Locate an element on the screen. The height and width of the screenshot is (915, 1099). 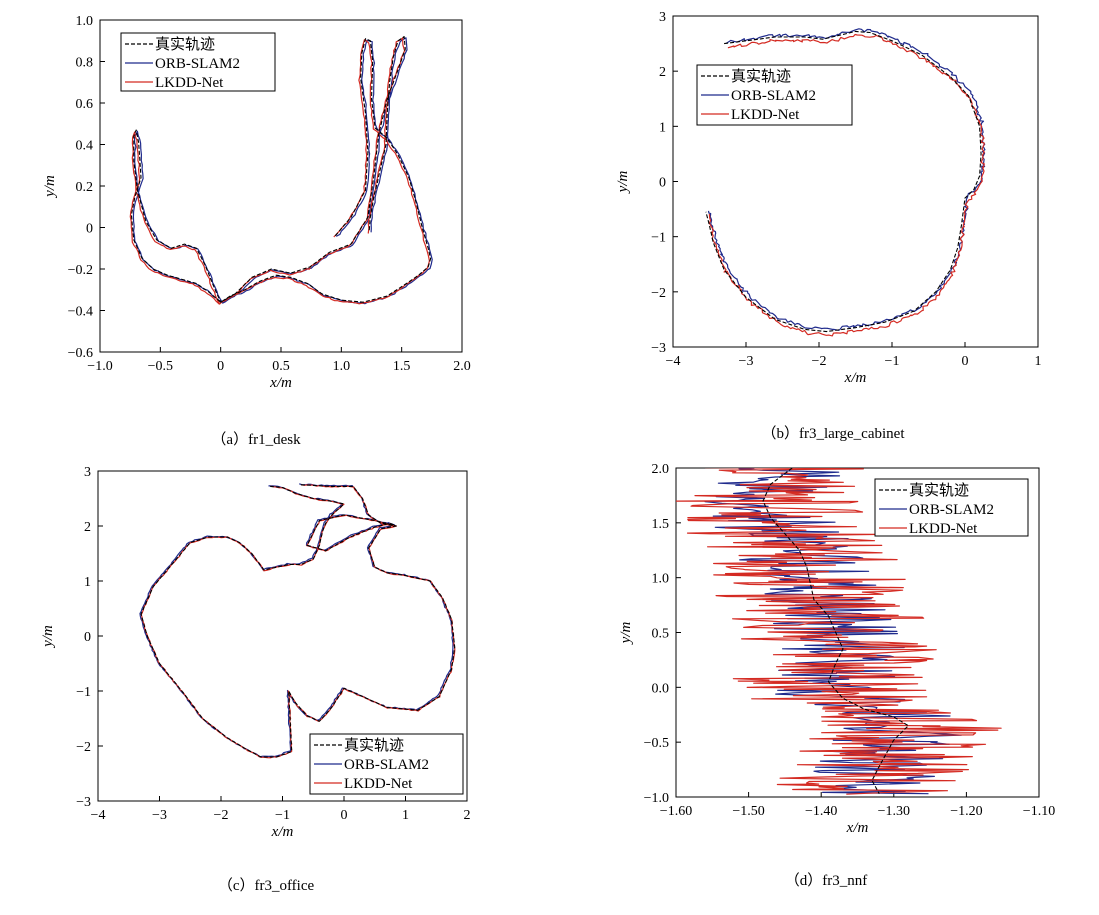
panel-caption: （c）fr3_office is located at coordinates (266, 885).